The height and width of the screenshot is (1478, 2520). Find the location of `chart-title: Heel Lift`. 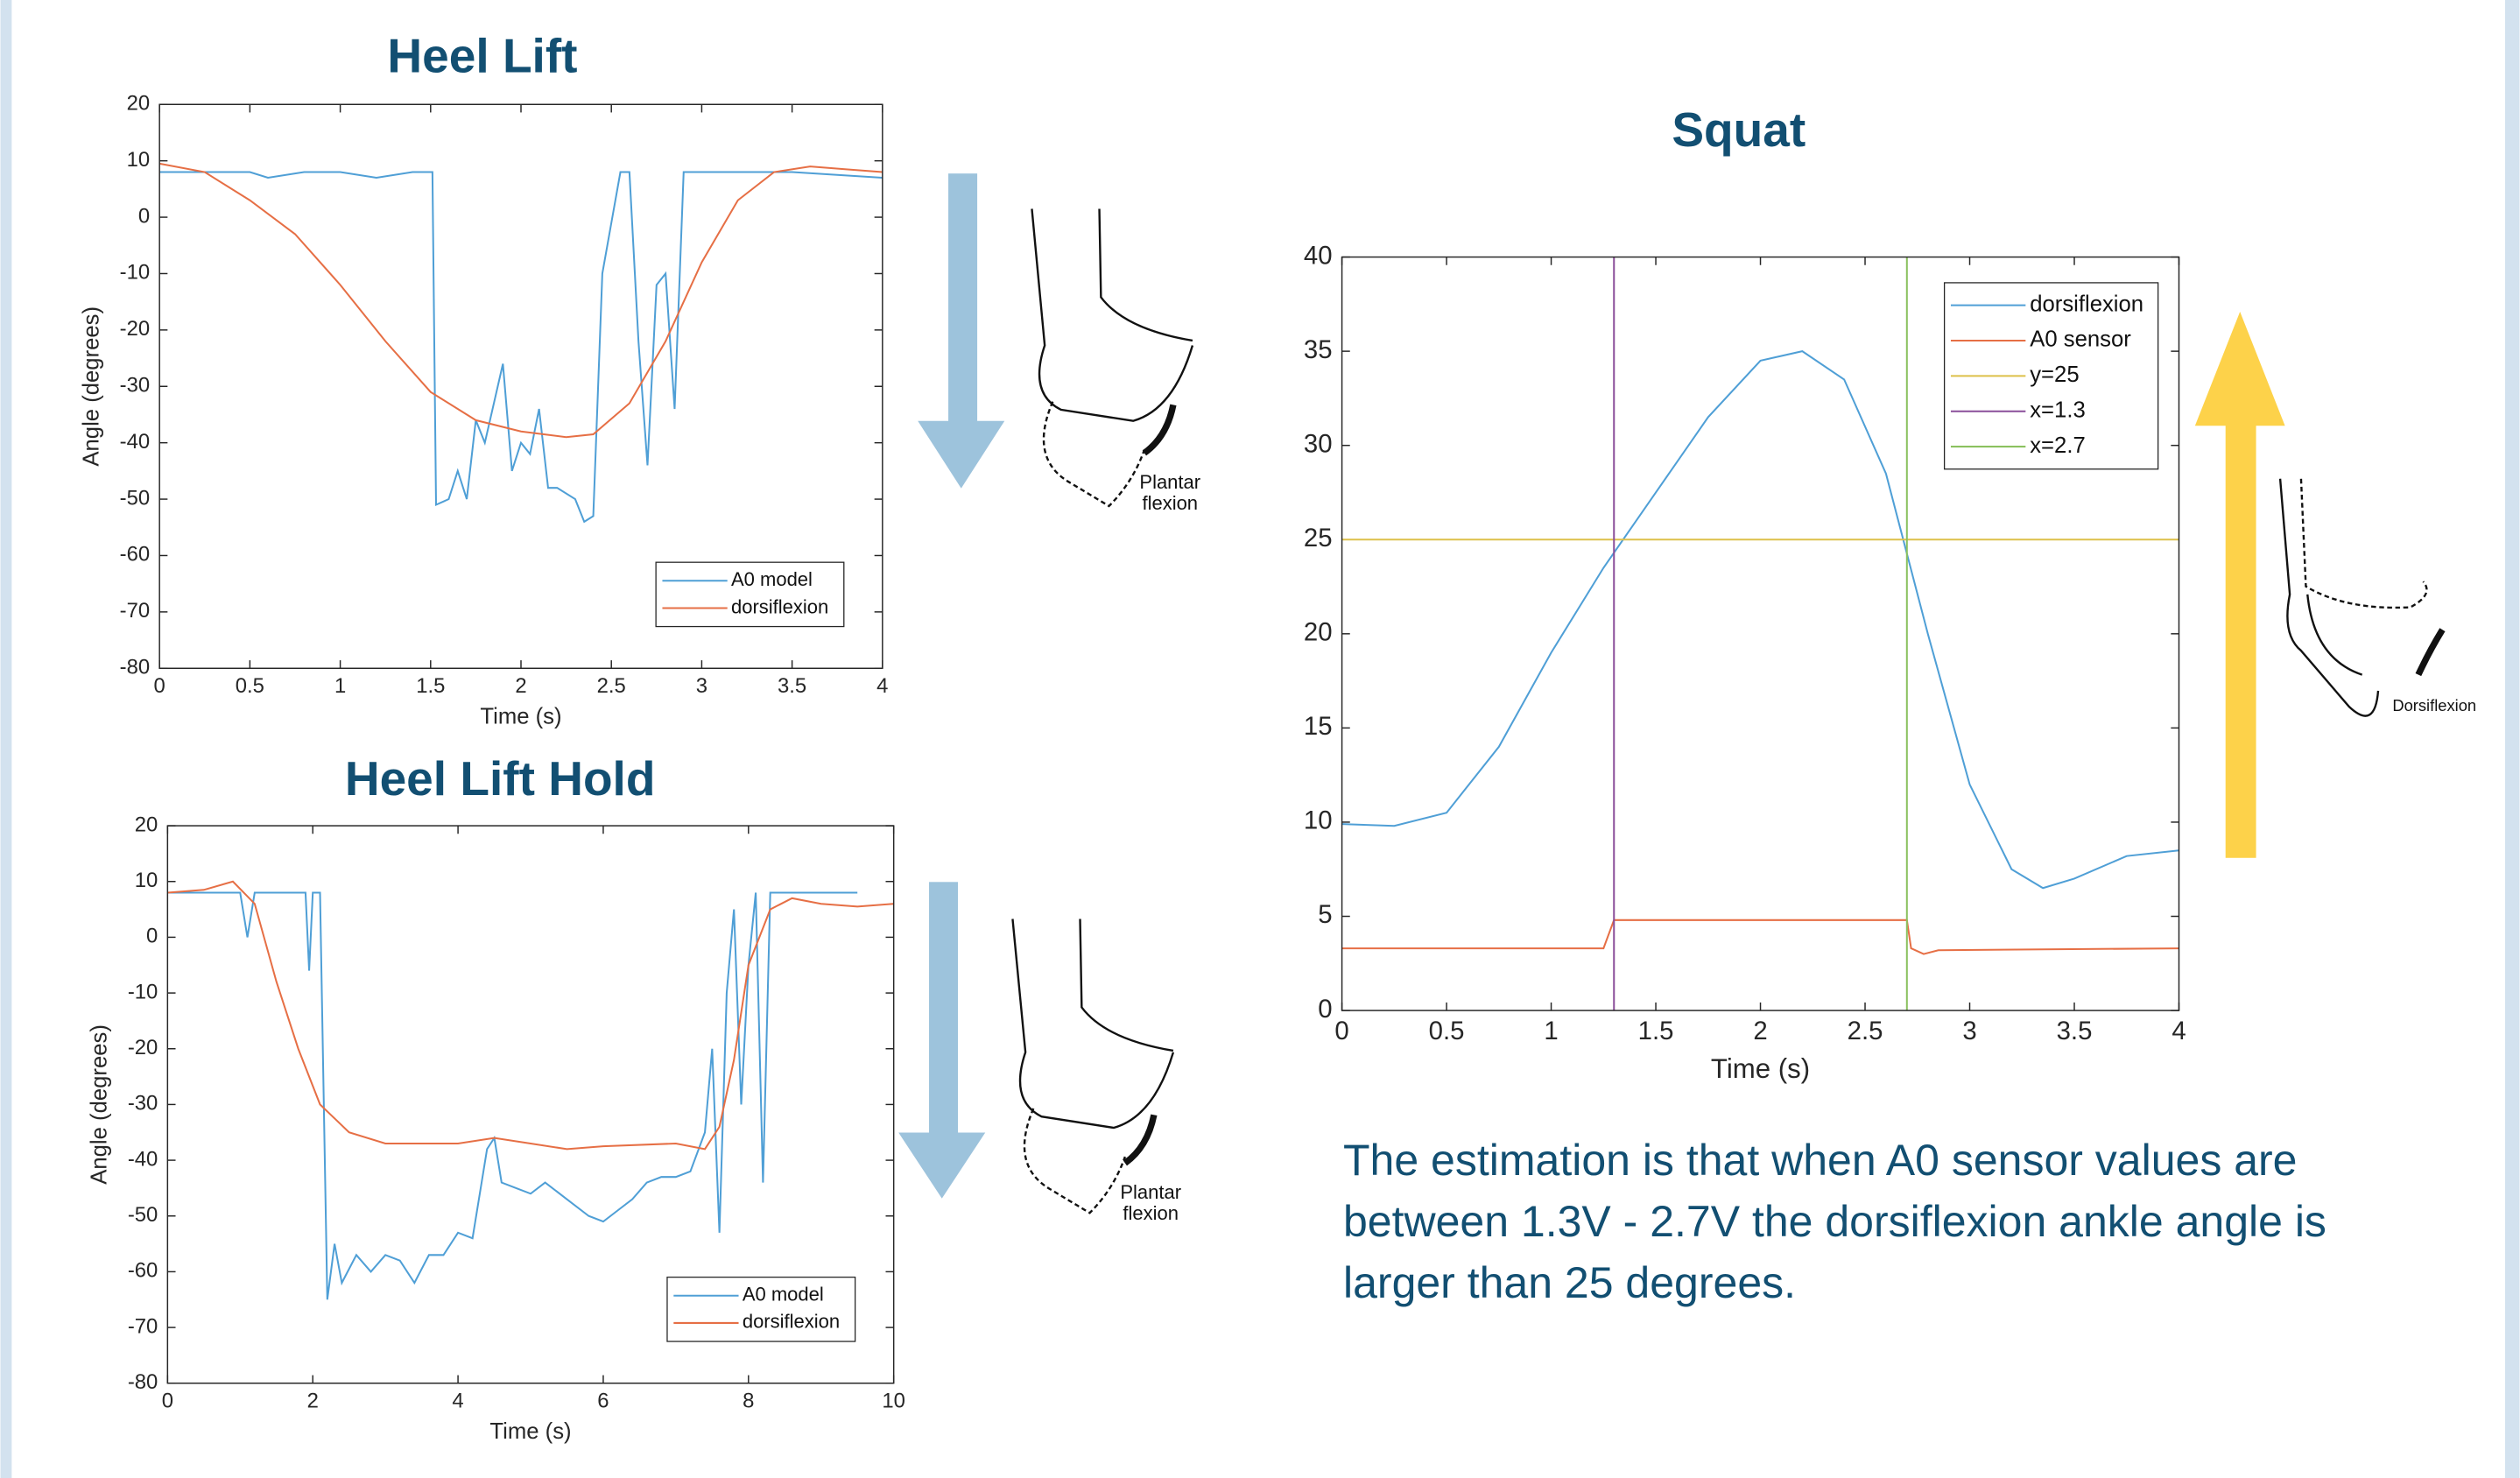

chart-title: Heel Lift is located at coordinates (482, 55).